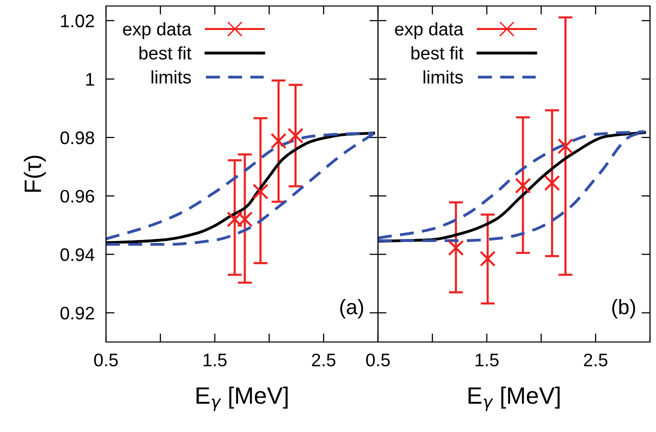 The height and width of the screenshot is (432, 656). Describe the element at coordinates (352, 308) in the screenshot. I see `annotation: (a)` at that location.